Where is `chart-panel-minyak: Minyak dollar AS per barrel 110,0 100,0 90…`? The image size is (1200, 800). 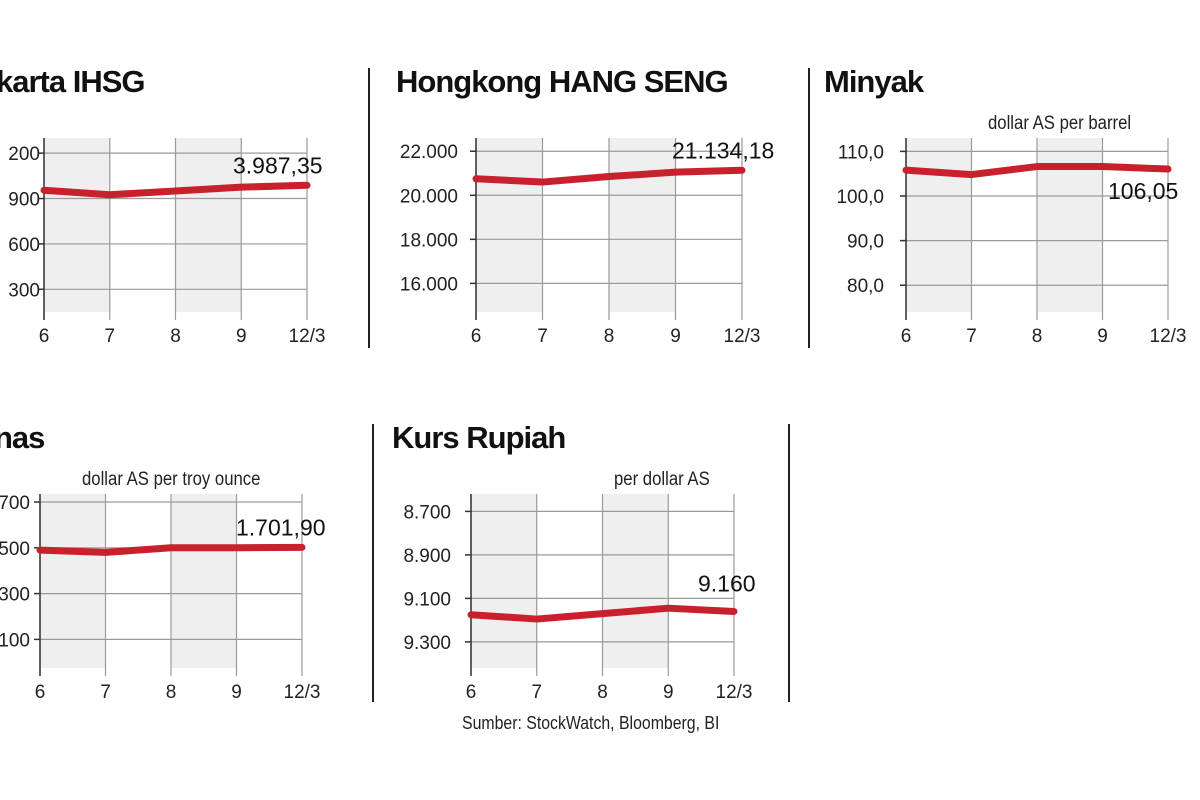 chart-panel-minyak: Minyak dollar AS per barrel 110,0 100,0 90… is located at coordinates (1010, 180).